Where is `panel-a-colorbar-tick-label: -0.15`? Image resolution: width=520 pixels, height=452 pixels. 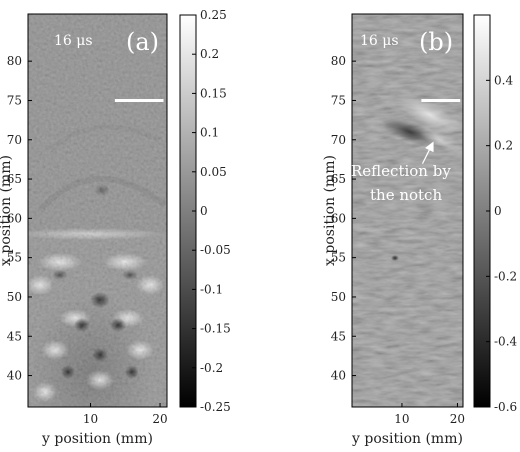 panel-a-colorbar-tick-label: -0.15 is located at coordinates (215, 329).